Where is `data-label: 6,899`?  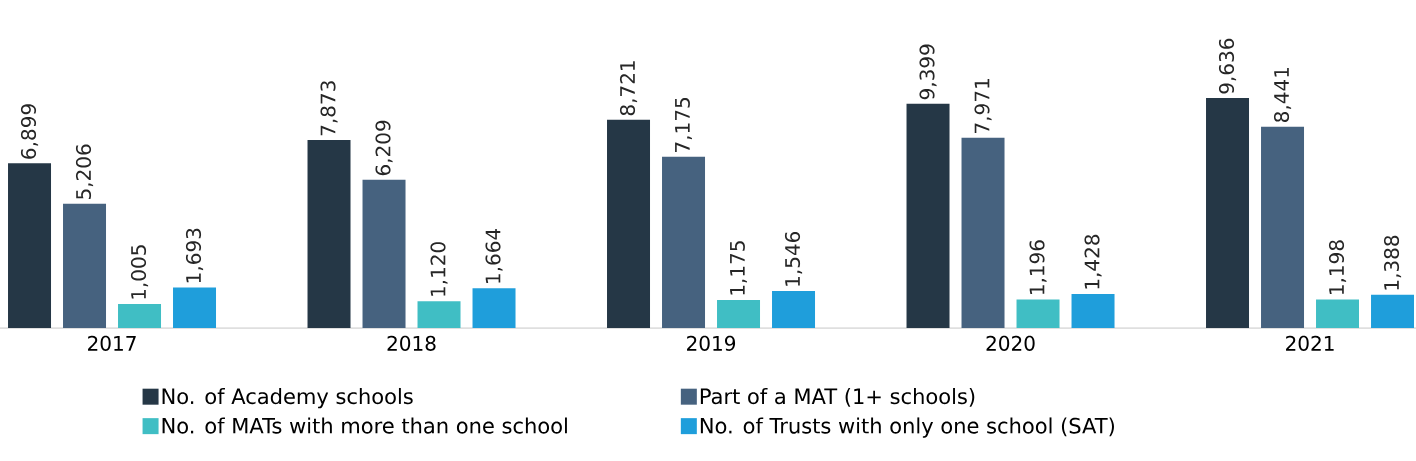
data-label: 6,899 is located at coordinates (29, 131).